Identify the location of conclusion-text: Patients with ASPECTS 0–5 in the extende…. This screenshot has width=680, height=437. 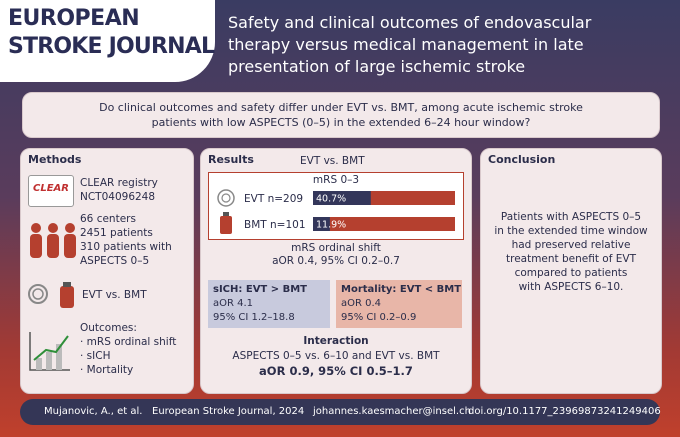
(571, 252).